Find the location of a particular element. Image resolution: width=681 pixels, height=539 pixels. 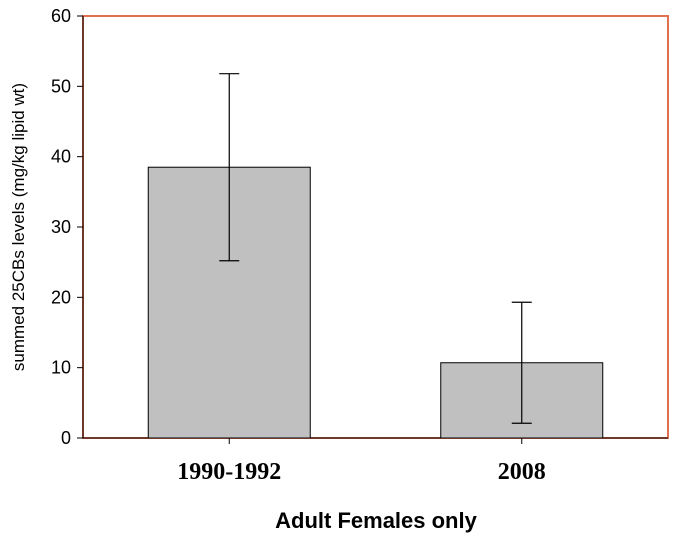

x-category-label: 1990-1992 is located at coordinates (229, 472).